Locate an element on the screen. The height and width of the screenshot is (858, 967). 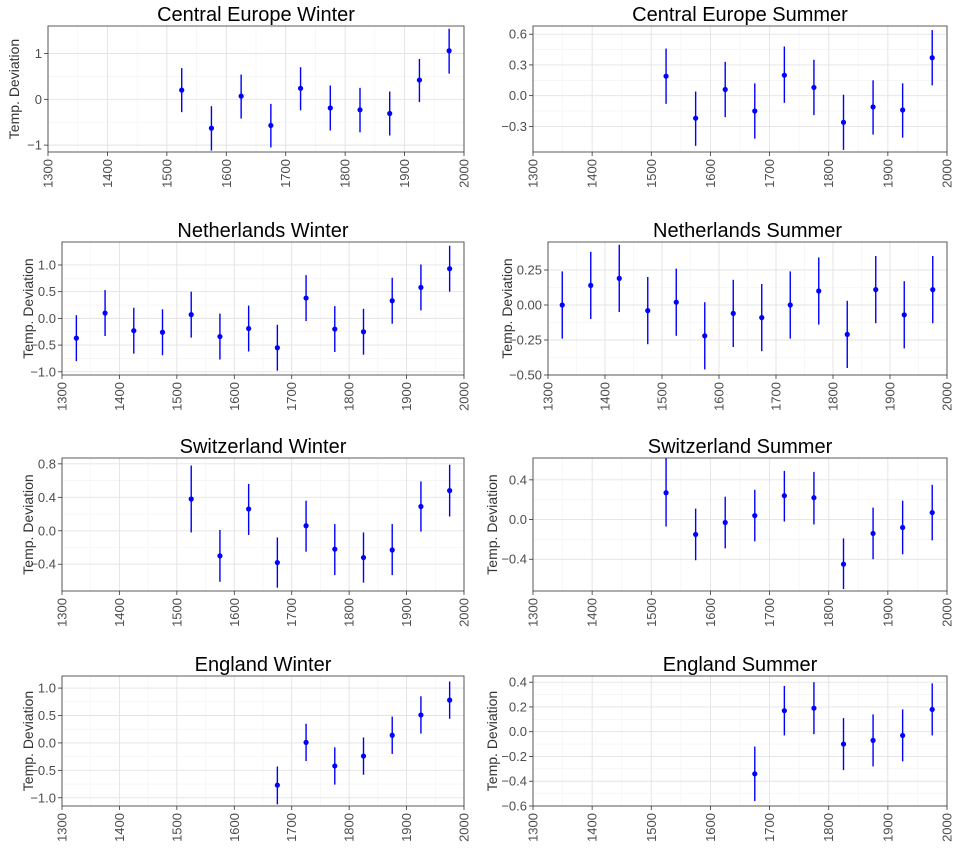
chart-title: Netherlands Winter is located at coordinates (263, 231).